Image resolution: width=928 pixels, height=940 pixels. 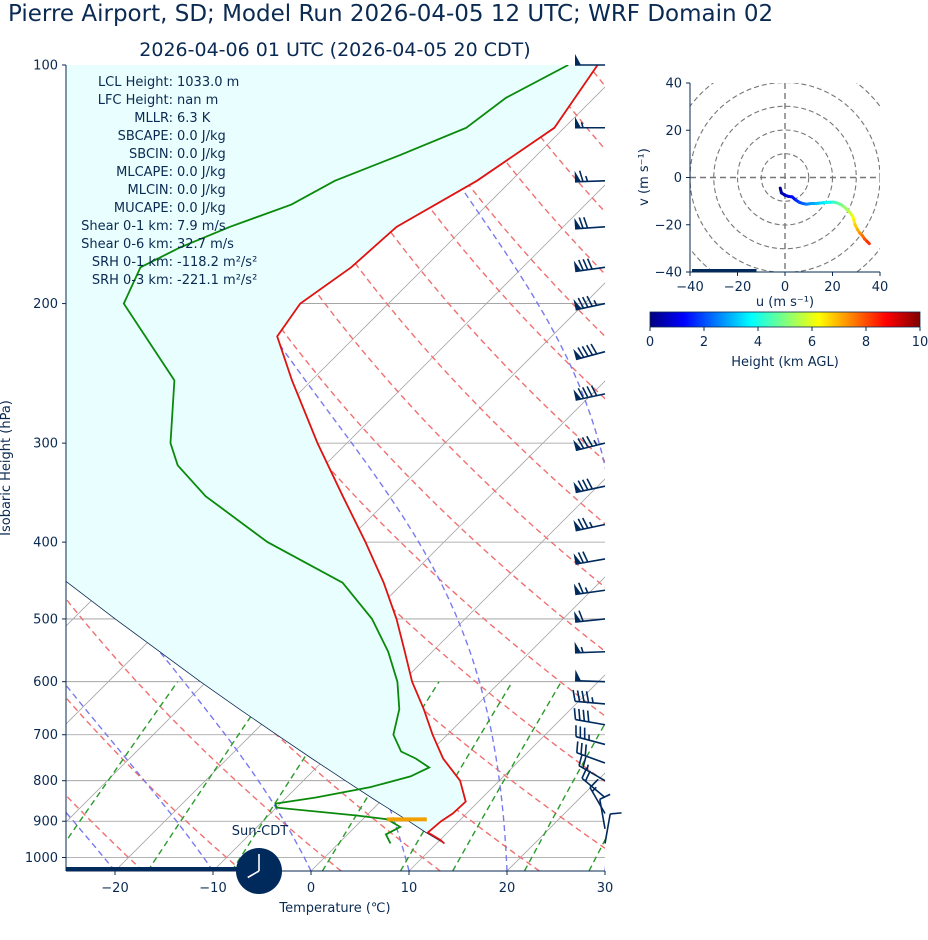 What do you see at coordinates (812, 342) in the screenshot?
I see `colorbar-tick-label: 6` at bounding box center [812, 342].